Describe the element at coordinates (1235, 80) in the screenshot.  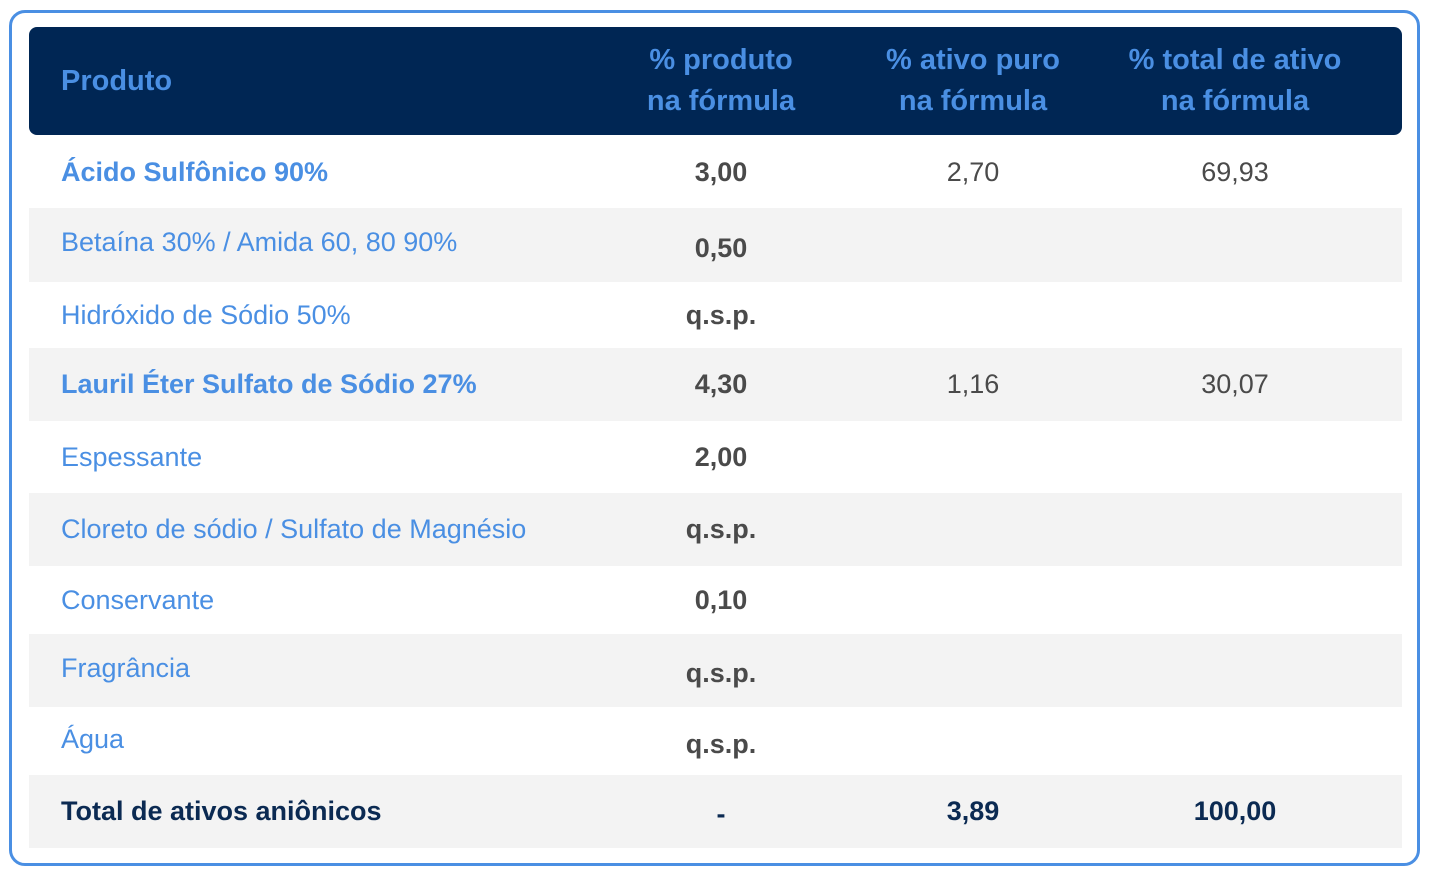
I see `header-pct-total-ativo: % total de ativo na fórmula` at that location.